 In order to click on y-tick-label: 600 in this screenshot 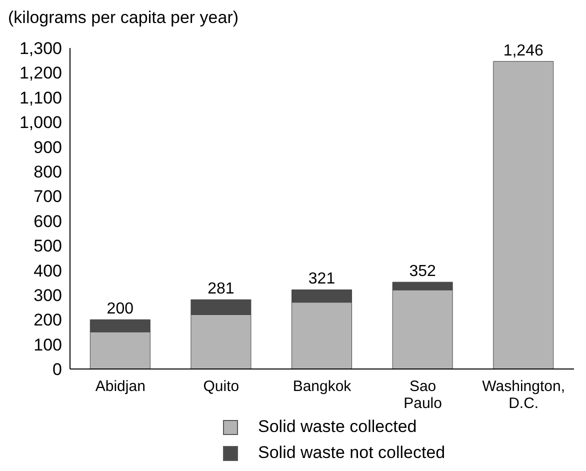, I will do `click(48, 221)`.